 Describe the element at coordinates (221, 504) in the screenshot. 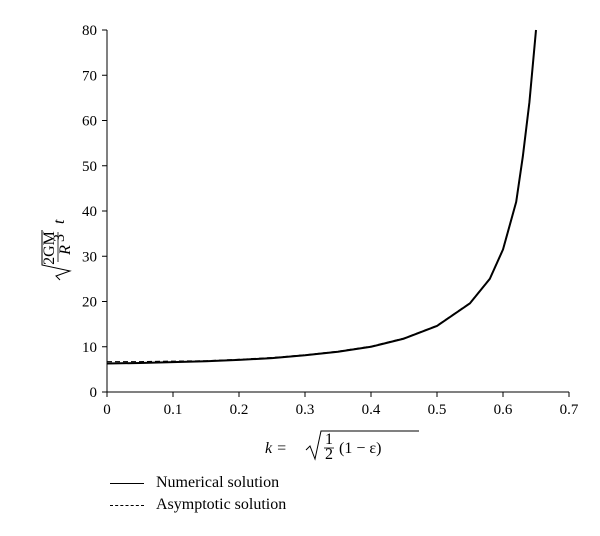

I see `legend-label: Asymptotic solution` at that location.